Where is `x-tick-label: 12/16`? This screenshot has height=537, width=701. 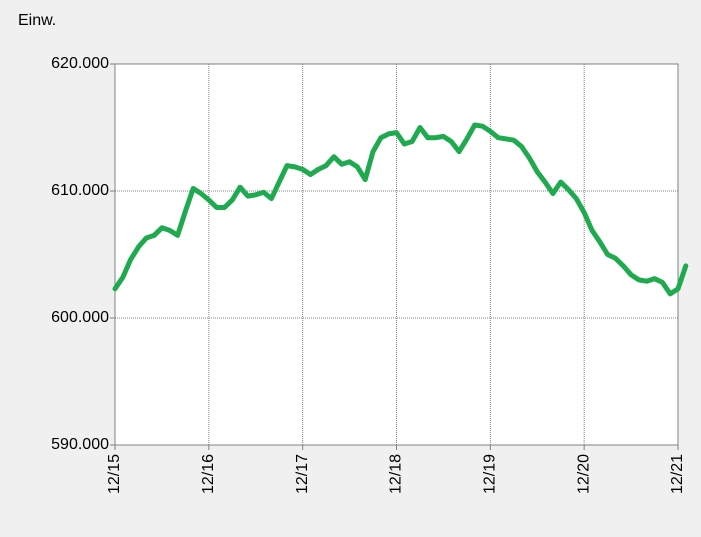 x-tick-label: 12/16 is located at coordinates (208, 474).